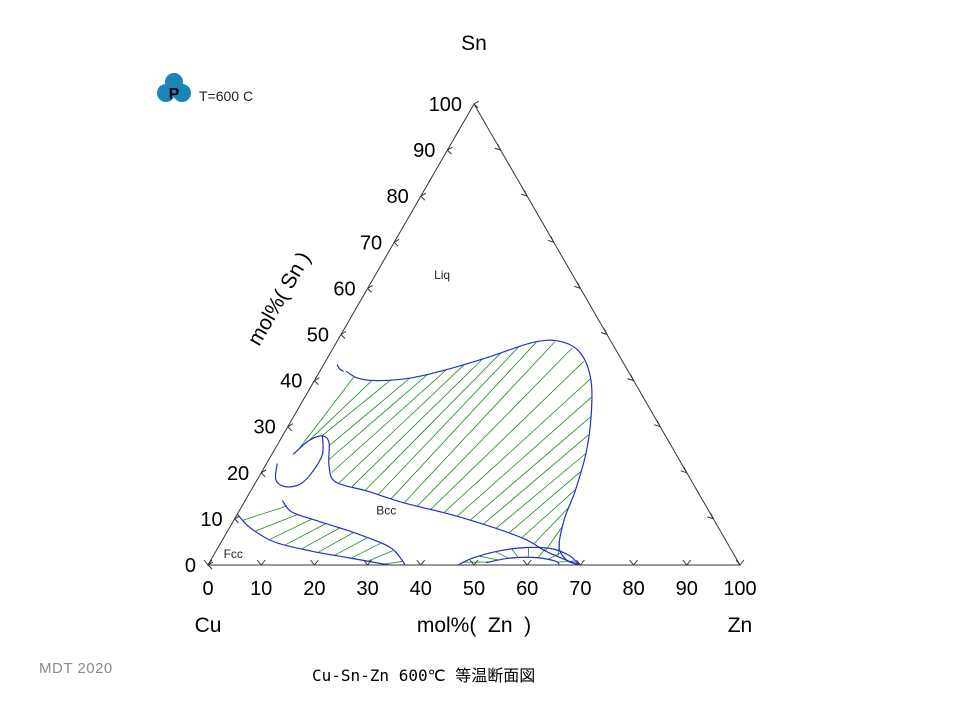  Describe the element at coordinates (314, 589) in the screenshot. I see `tick-label-bottom-20: 20` at that location.